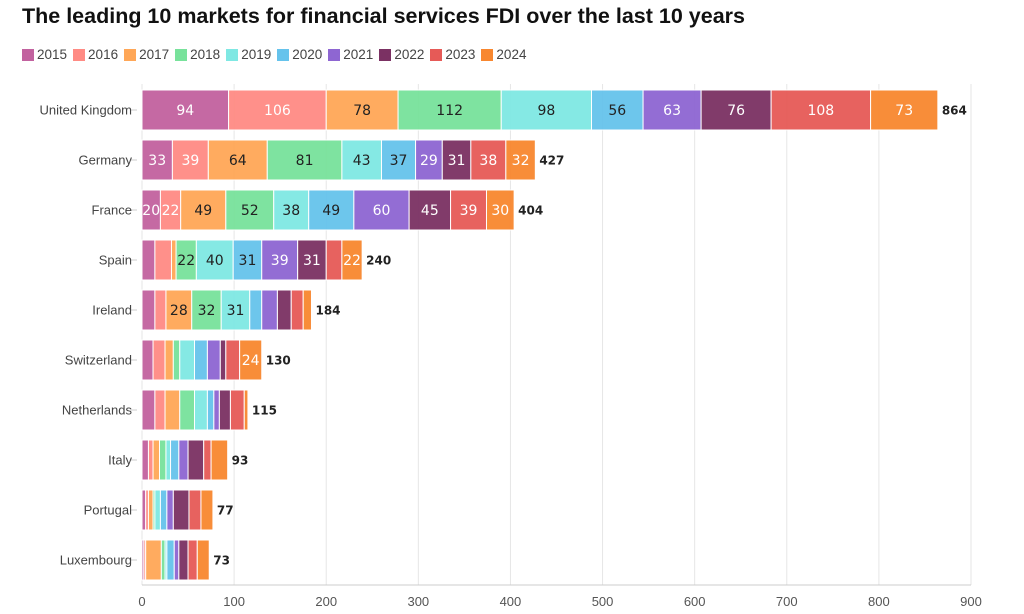 The width and height of the screenshot is (1024, 614). I want to click on legend-item-2020: 2020, so click(299, 54).